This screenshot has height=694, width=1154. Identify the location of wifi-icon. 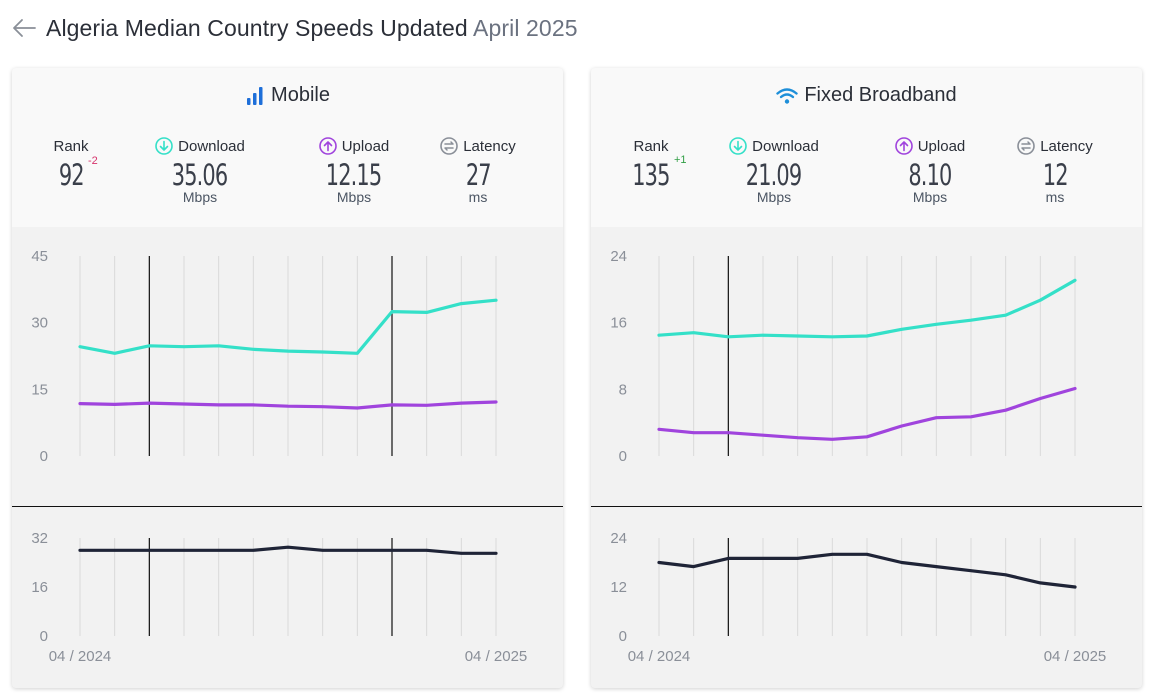
(787, 96).